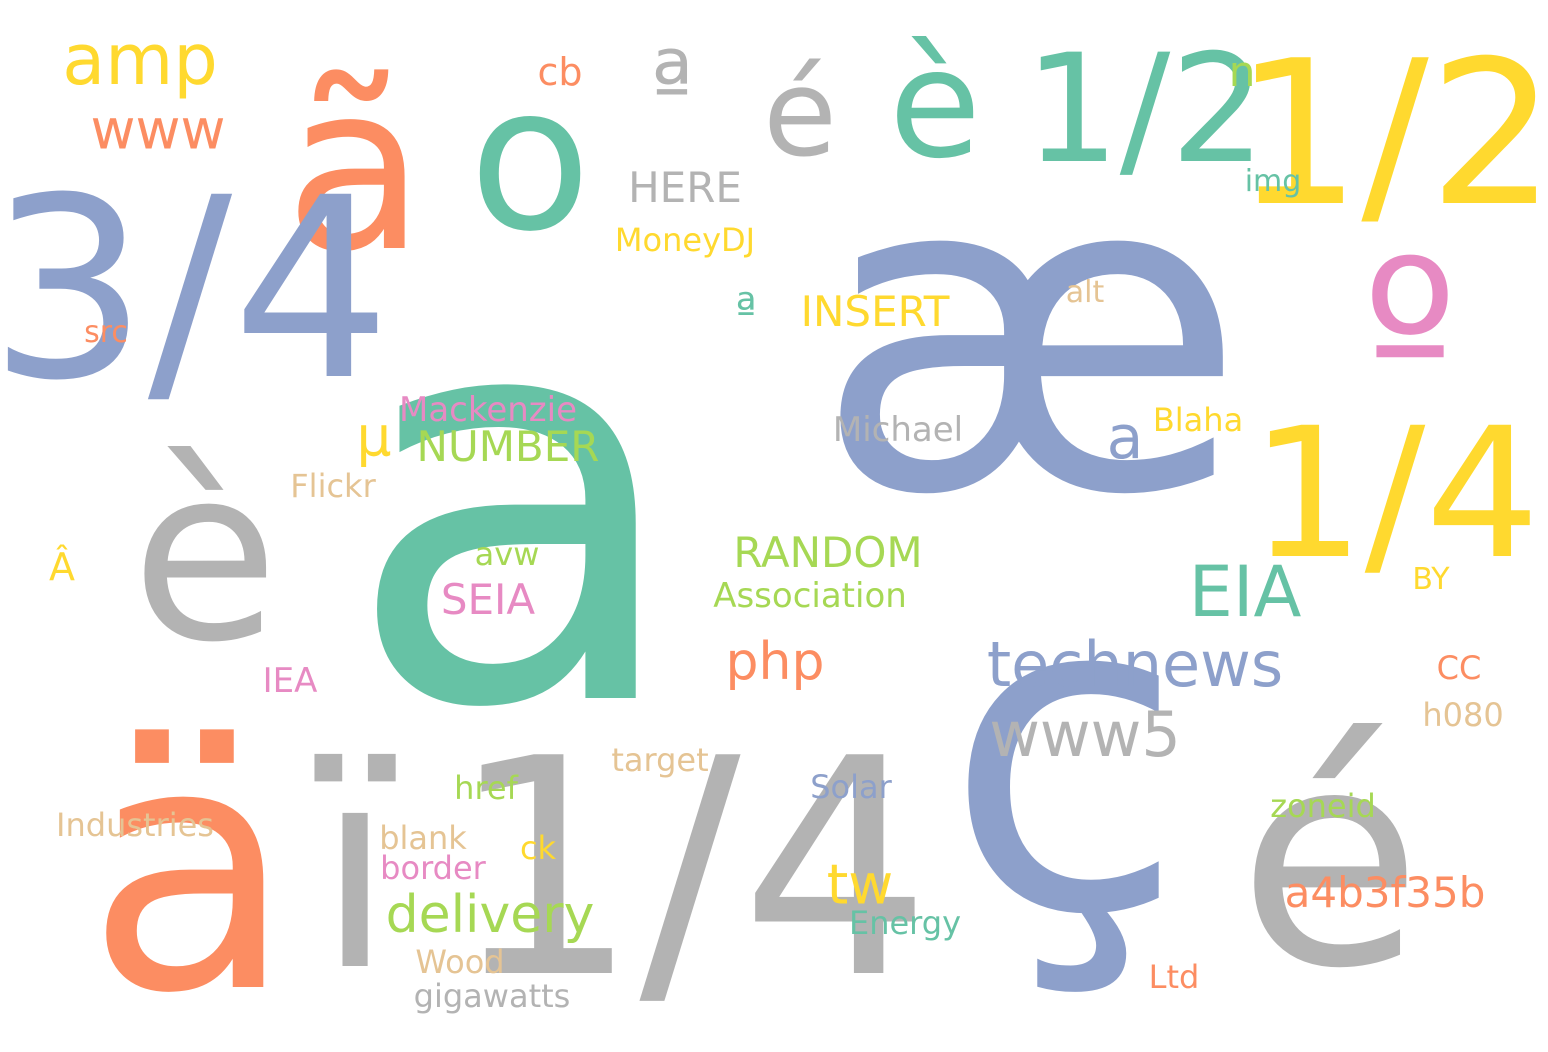 This screenshot has height=1052, width=1548. Describe the element at coordinates (486, 788) in the screenshot. I see `word-href: href` at that location.